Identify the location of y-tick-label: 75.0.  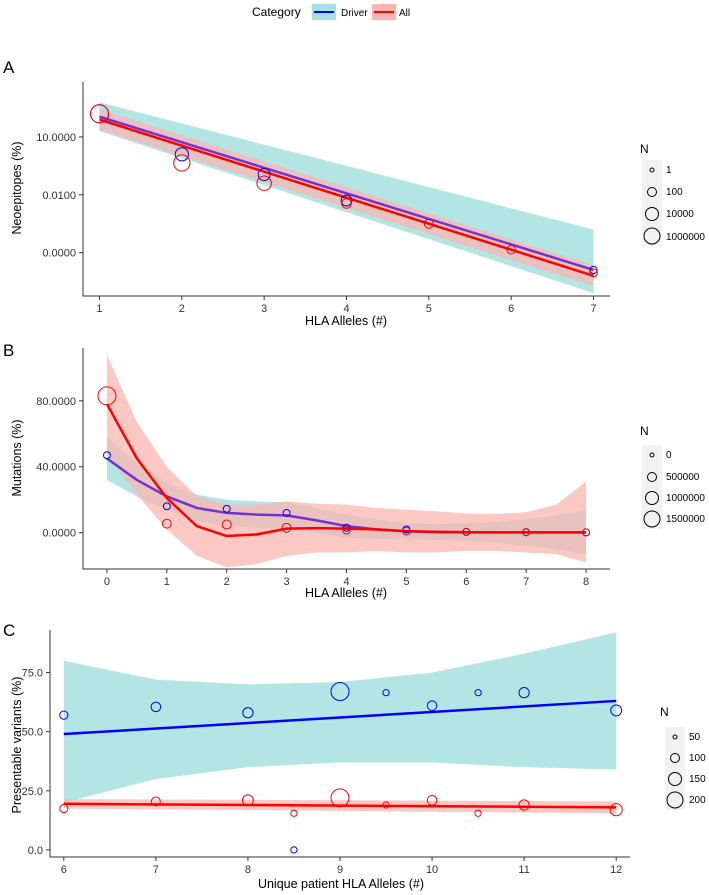
(32, 674).